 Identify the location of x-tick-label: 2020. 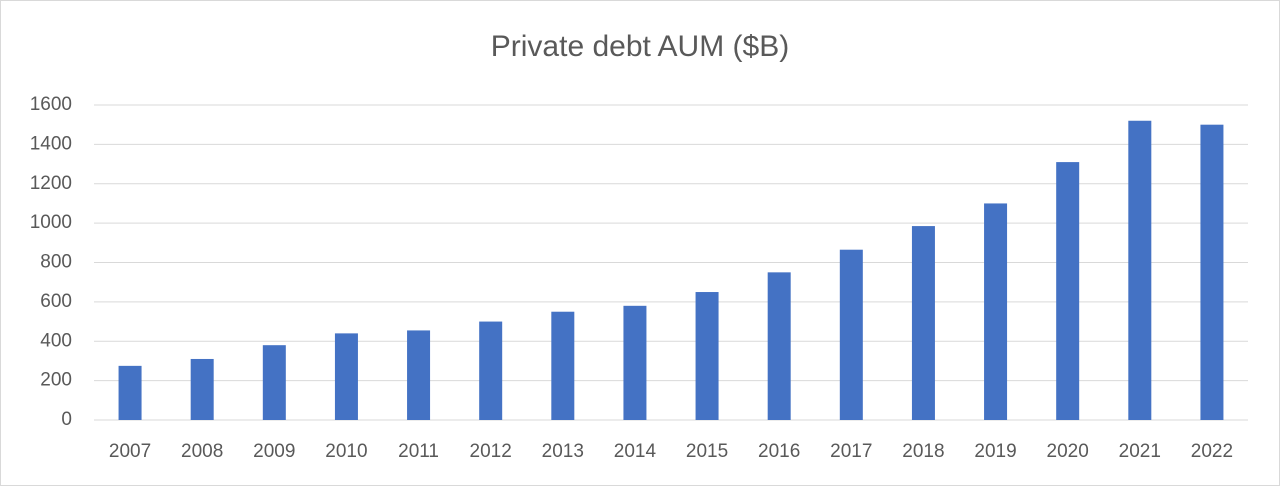
(1068, 451).